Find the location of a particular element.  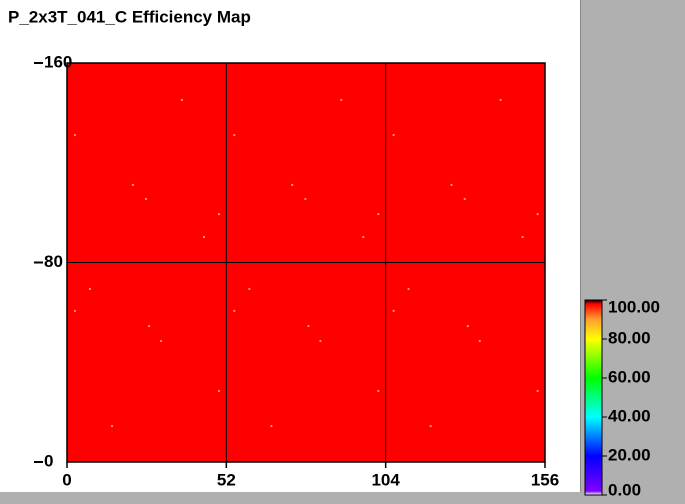

y-tick-label: 0 is located at coordinates (48, 460).